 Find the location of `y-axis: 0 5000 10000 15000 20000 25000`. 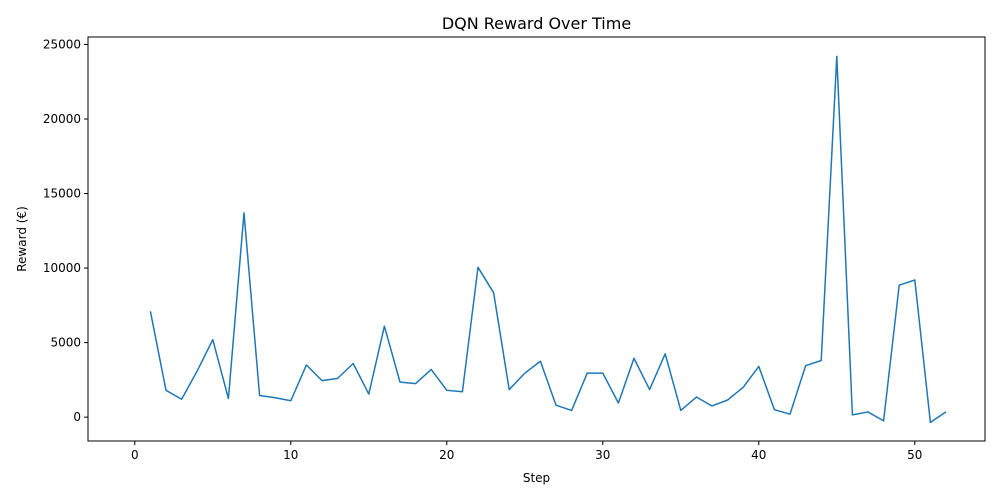

y-axis: 0 5000 10000 15000 20000 25000 is located at coordinates (65, 230).